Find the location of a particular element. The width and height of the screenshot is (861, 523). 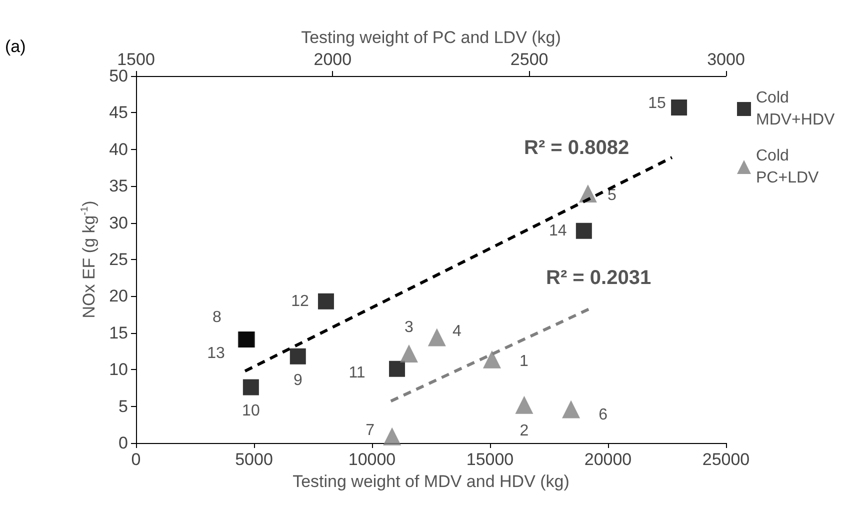

legend-label: Cold PC+LDV is located at coordinates (788, 167).